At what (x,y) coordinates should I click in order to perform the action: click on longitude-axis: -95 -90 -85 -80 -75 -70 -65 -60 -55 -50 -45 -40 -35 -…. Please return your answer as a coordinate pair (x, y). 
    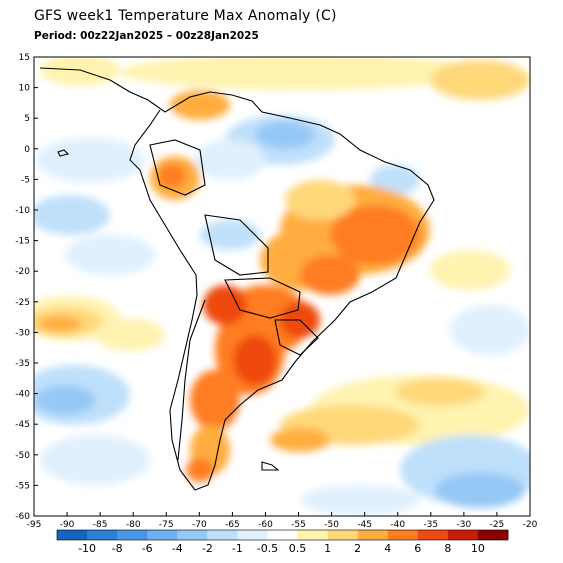
    Looking at the image, I should click on (282, 521).